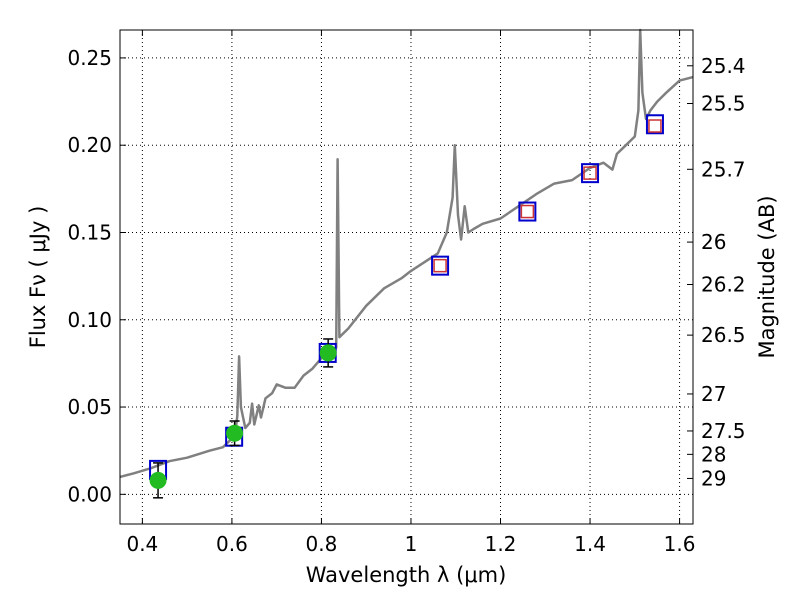 The height and width of the screenshot is (600, 800). What do you see at coordinates (322, 544) in the screenshot?
I see `x-tick-label: 0.8` at bounding box center [322, 544].